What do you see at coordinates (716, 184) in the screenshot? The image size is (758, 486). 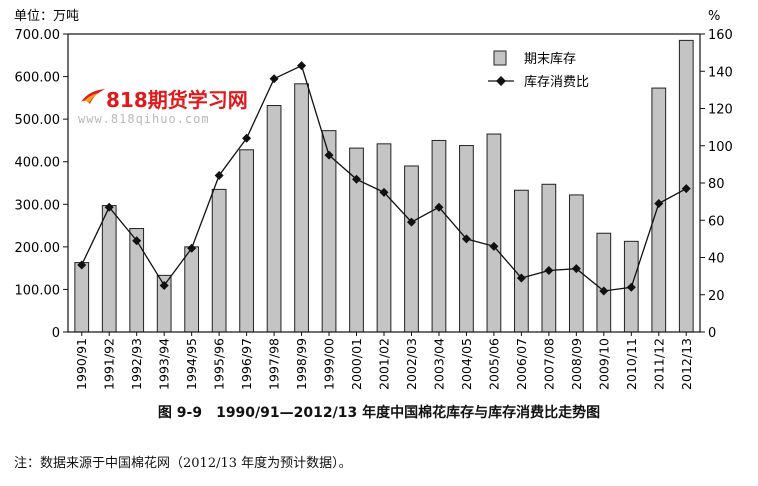 I see `right-axis-tick-label: 80` at bounding box center [716, 184].